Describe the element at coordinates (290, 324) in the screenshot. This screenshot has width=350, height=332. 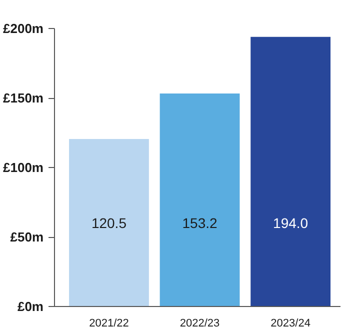
I see `x-tick-label: 2023/24` at that location.